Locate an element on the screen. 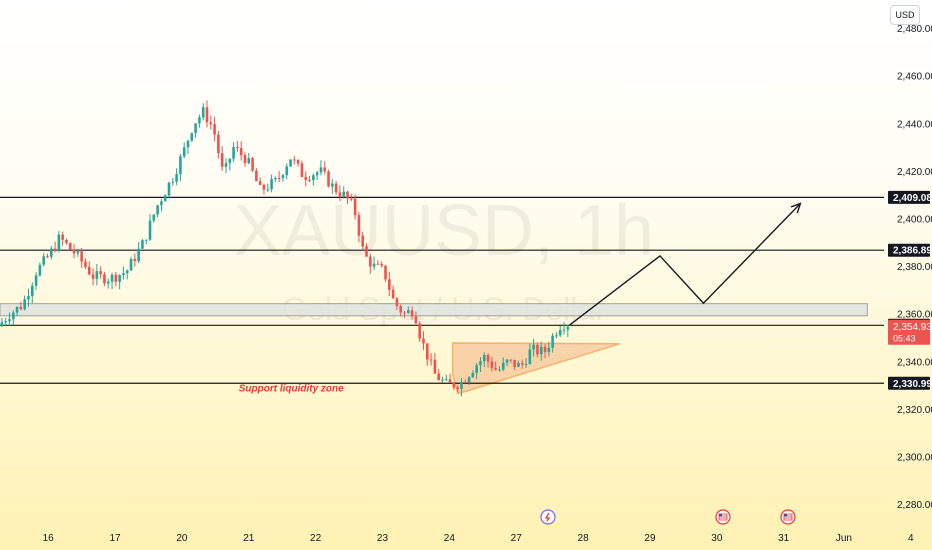 This screenshot has height=550, width=932. level-price-tag: 2,386.89 is located at coordinates (910, 250).